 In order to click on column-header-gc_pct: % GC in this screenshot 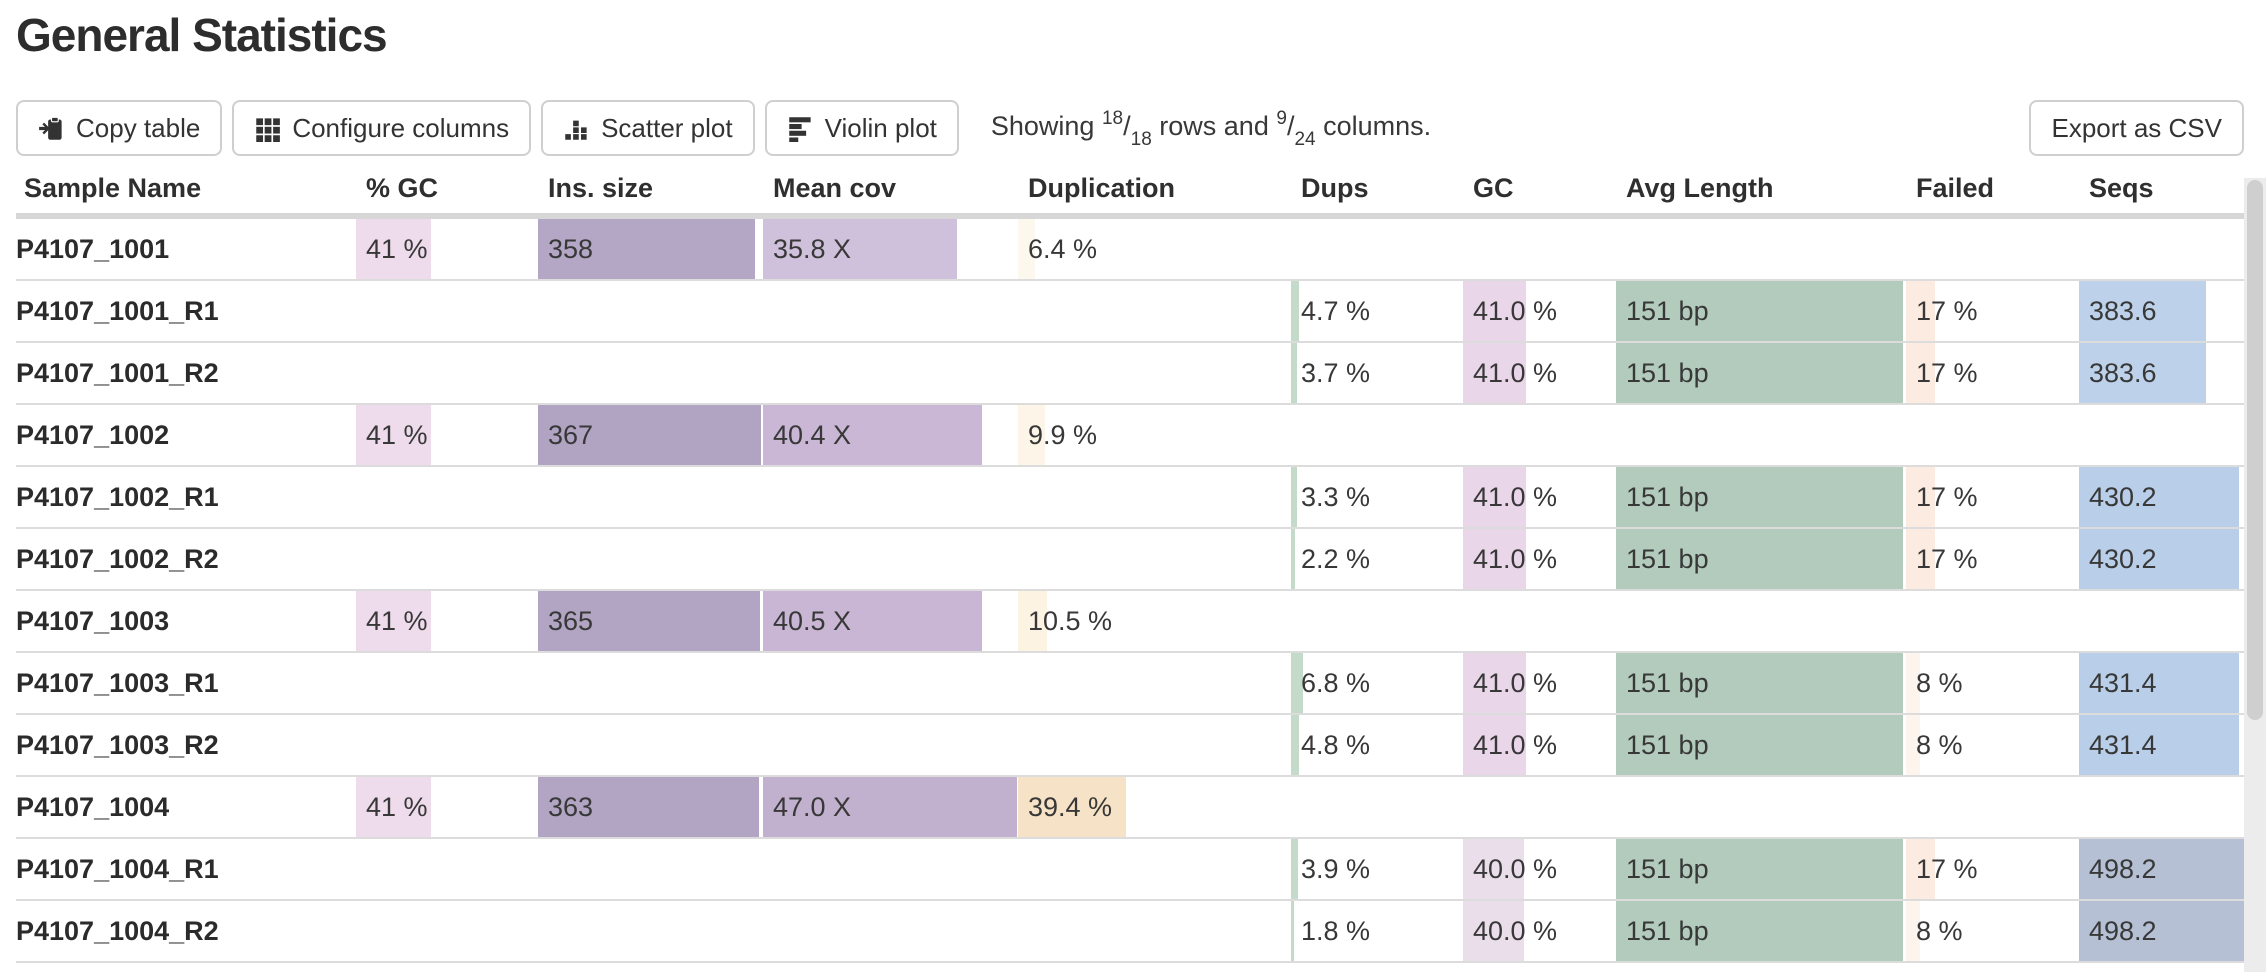, I will do `click(447, 194)`.